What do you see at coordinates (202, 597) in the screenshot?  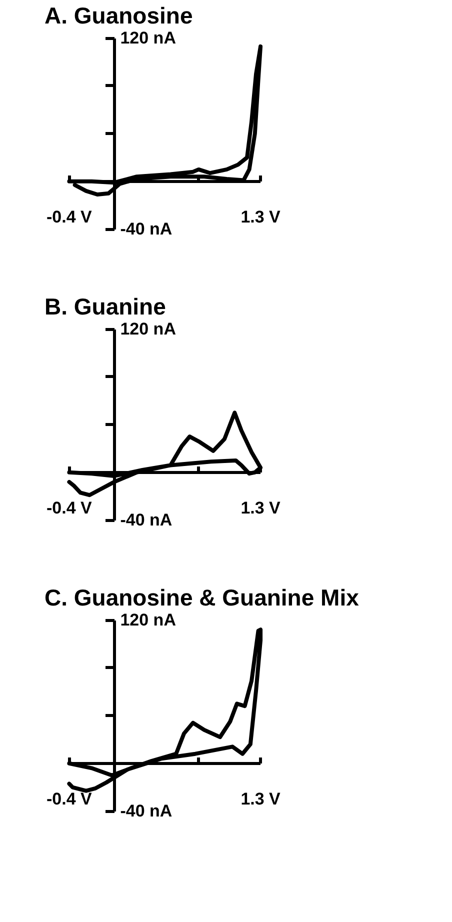 I see `chart-title: C. Guanosine & Guanine Mix` at bounding box center [202, 597].